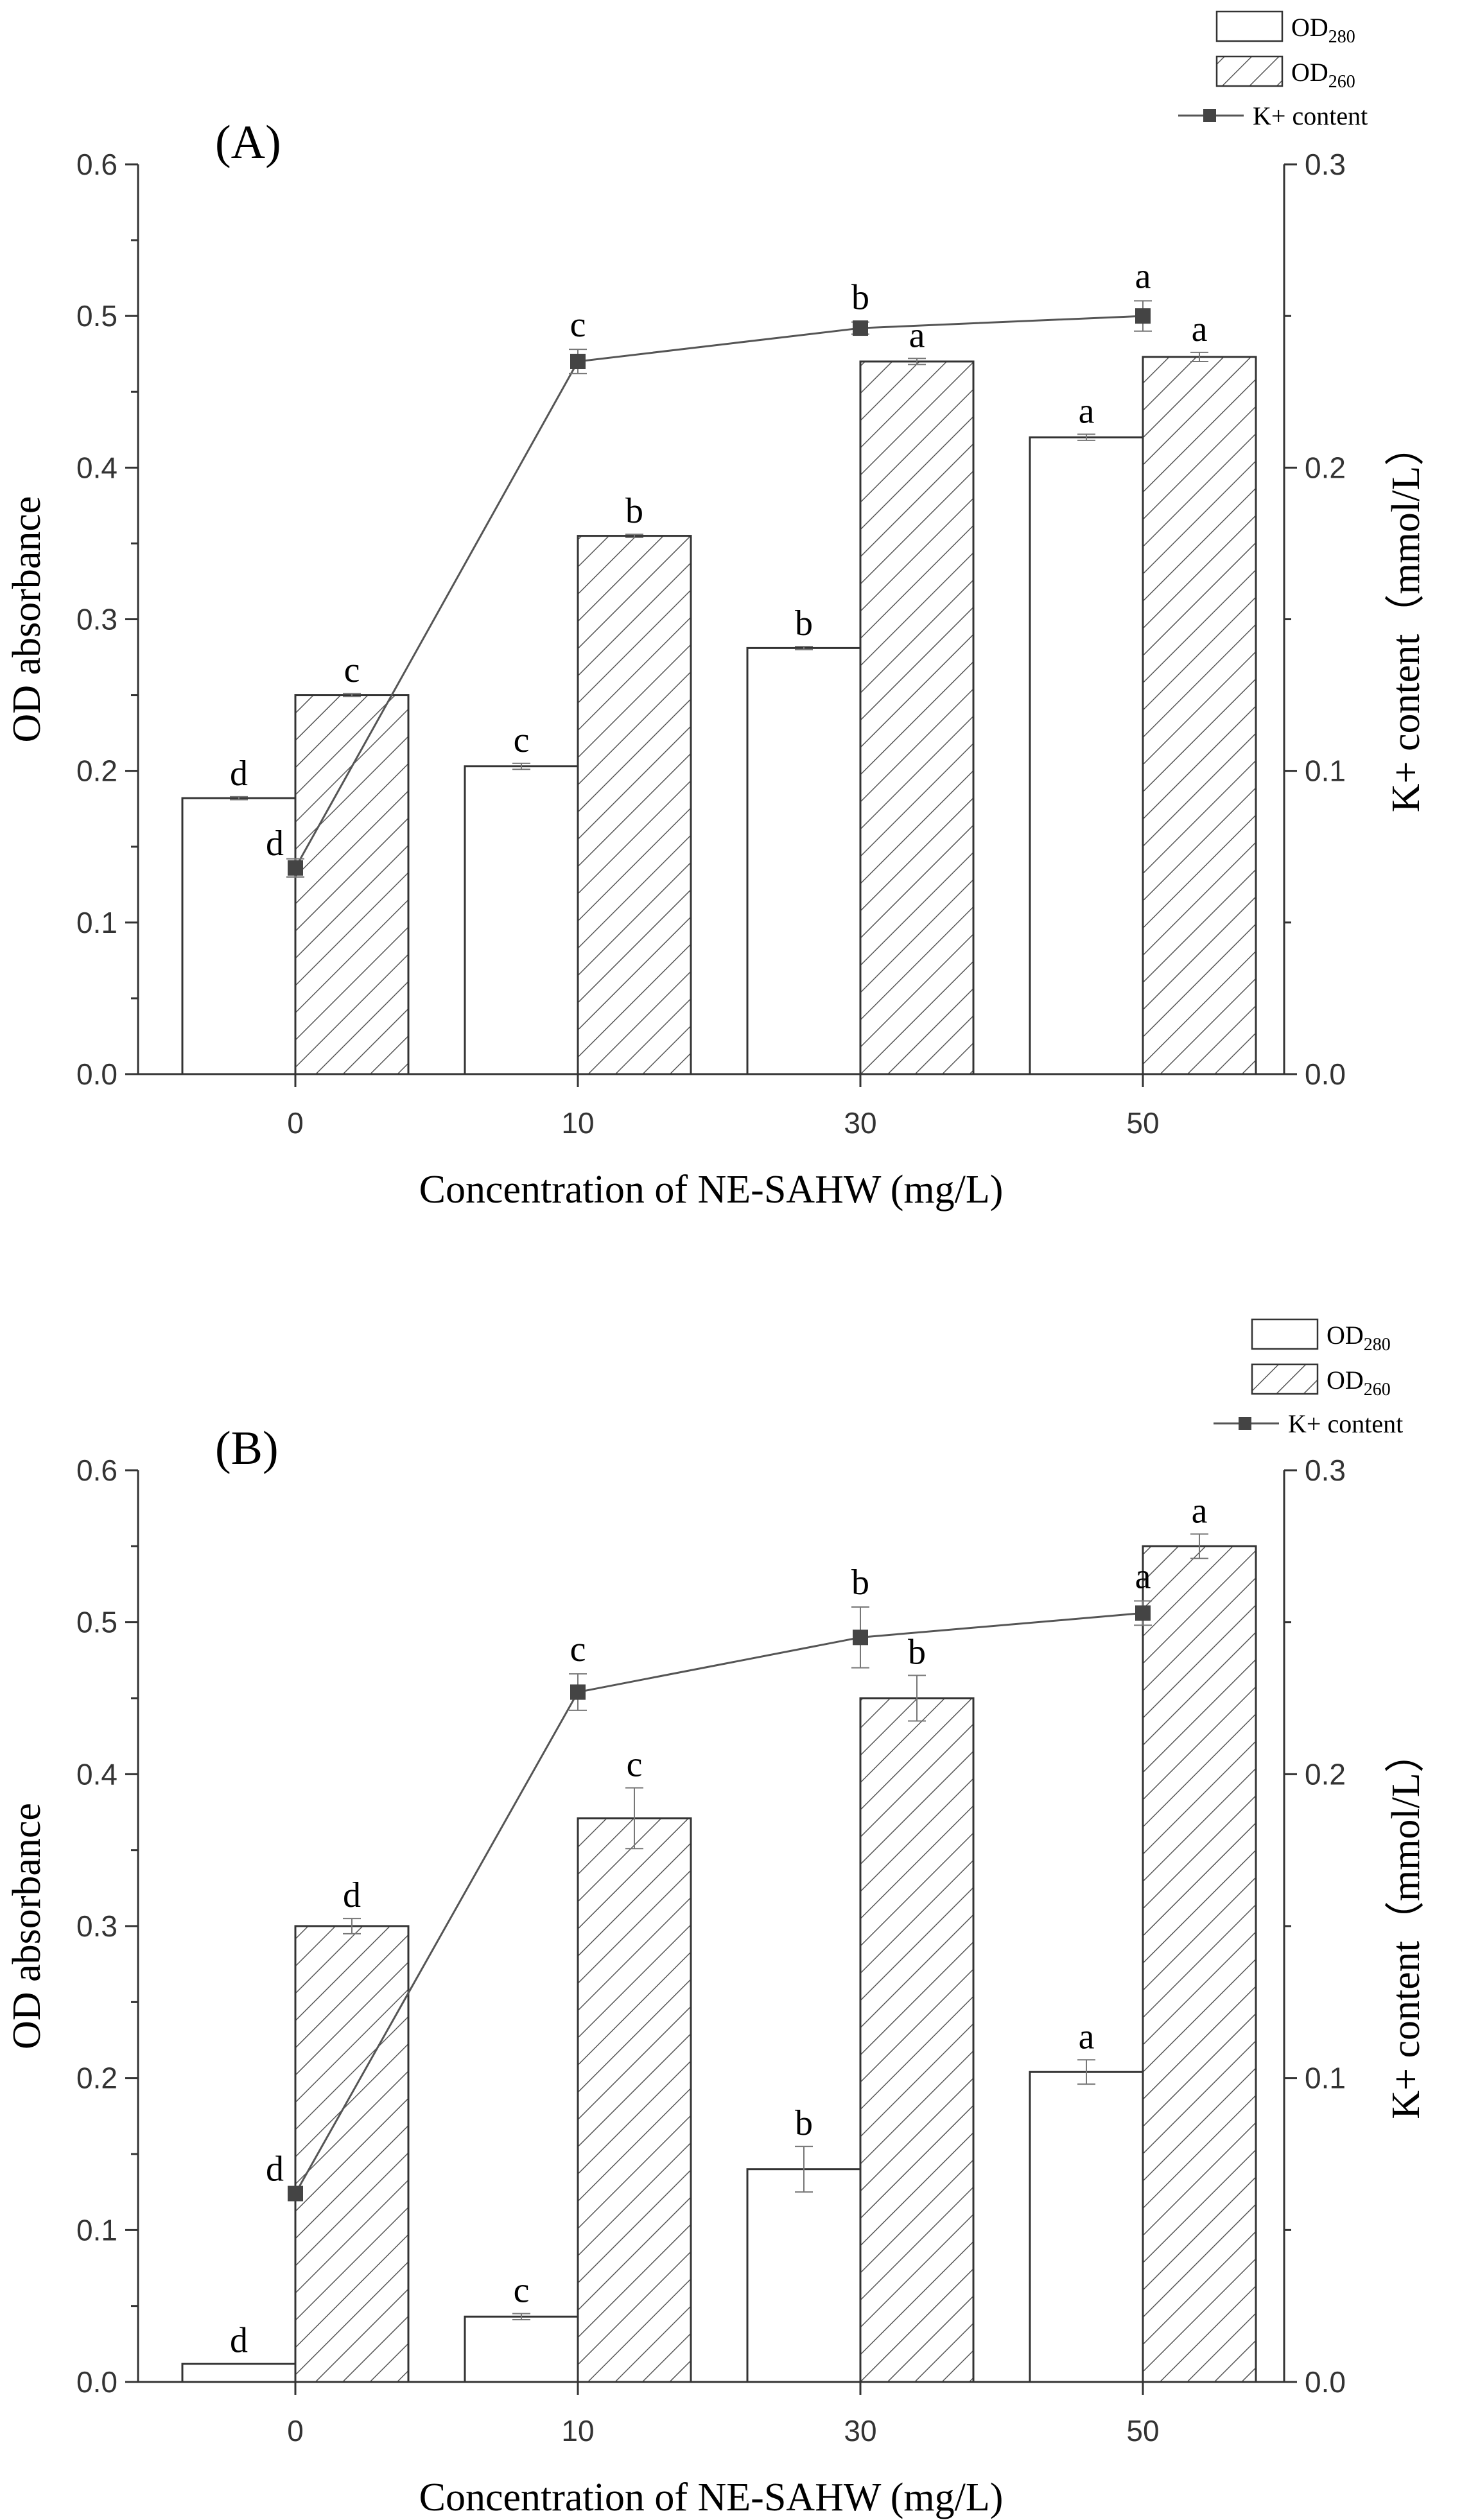 This screenshot has width=1462, height=2520. What do you see at coordinates (1325, 1074) in the screenshot?
I see `y-tick-label-right: 0.0` at bounding box center [1325, 1074].